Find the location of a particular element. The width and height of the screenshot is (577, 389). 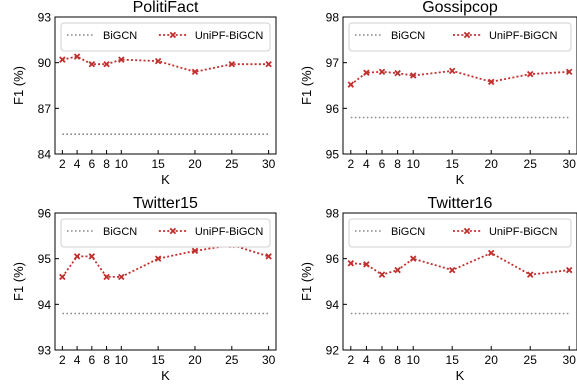

y-tick-label: 90 is located at coordinates (45, 63).